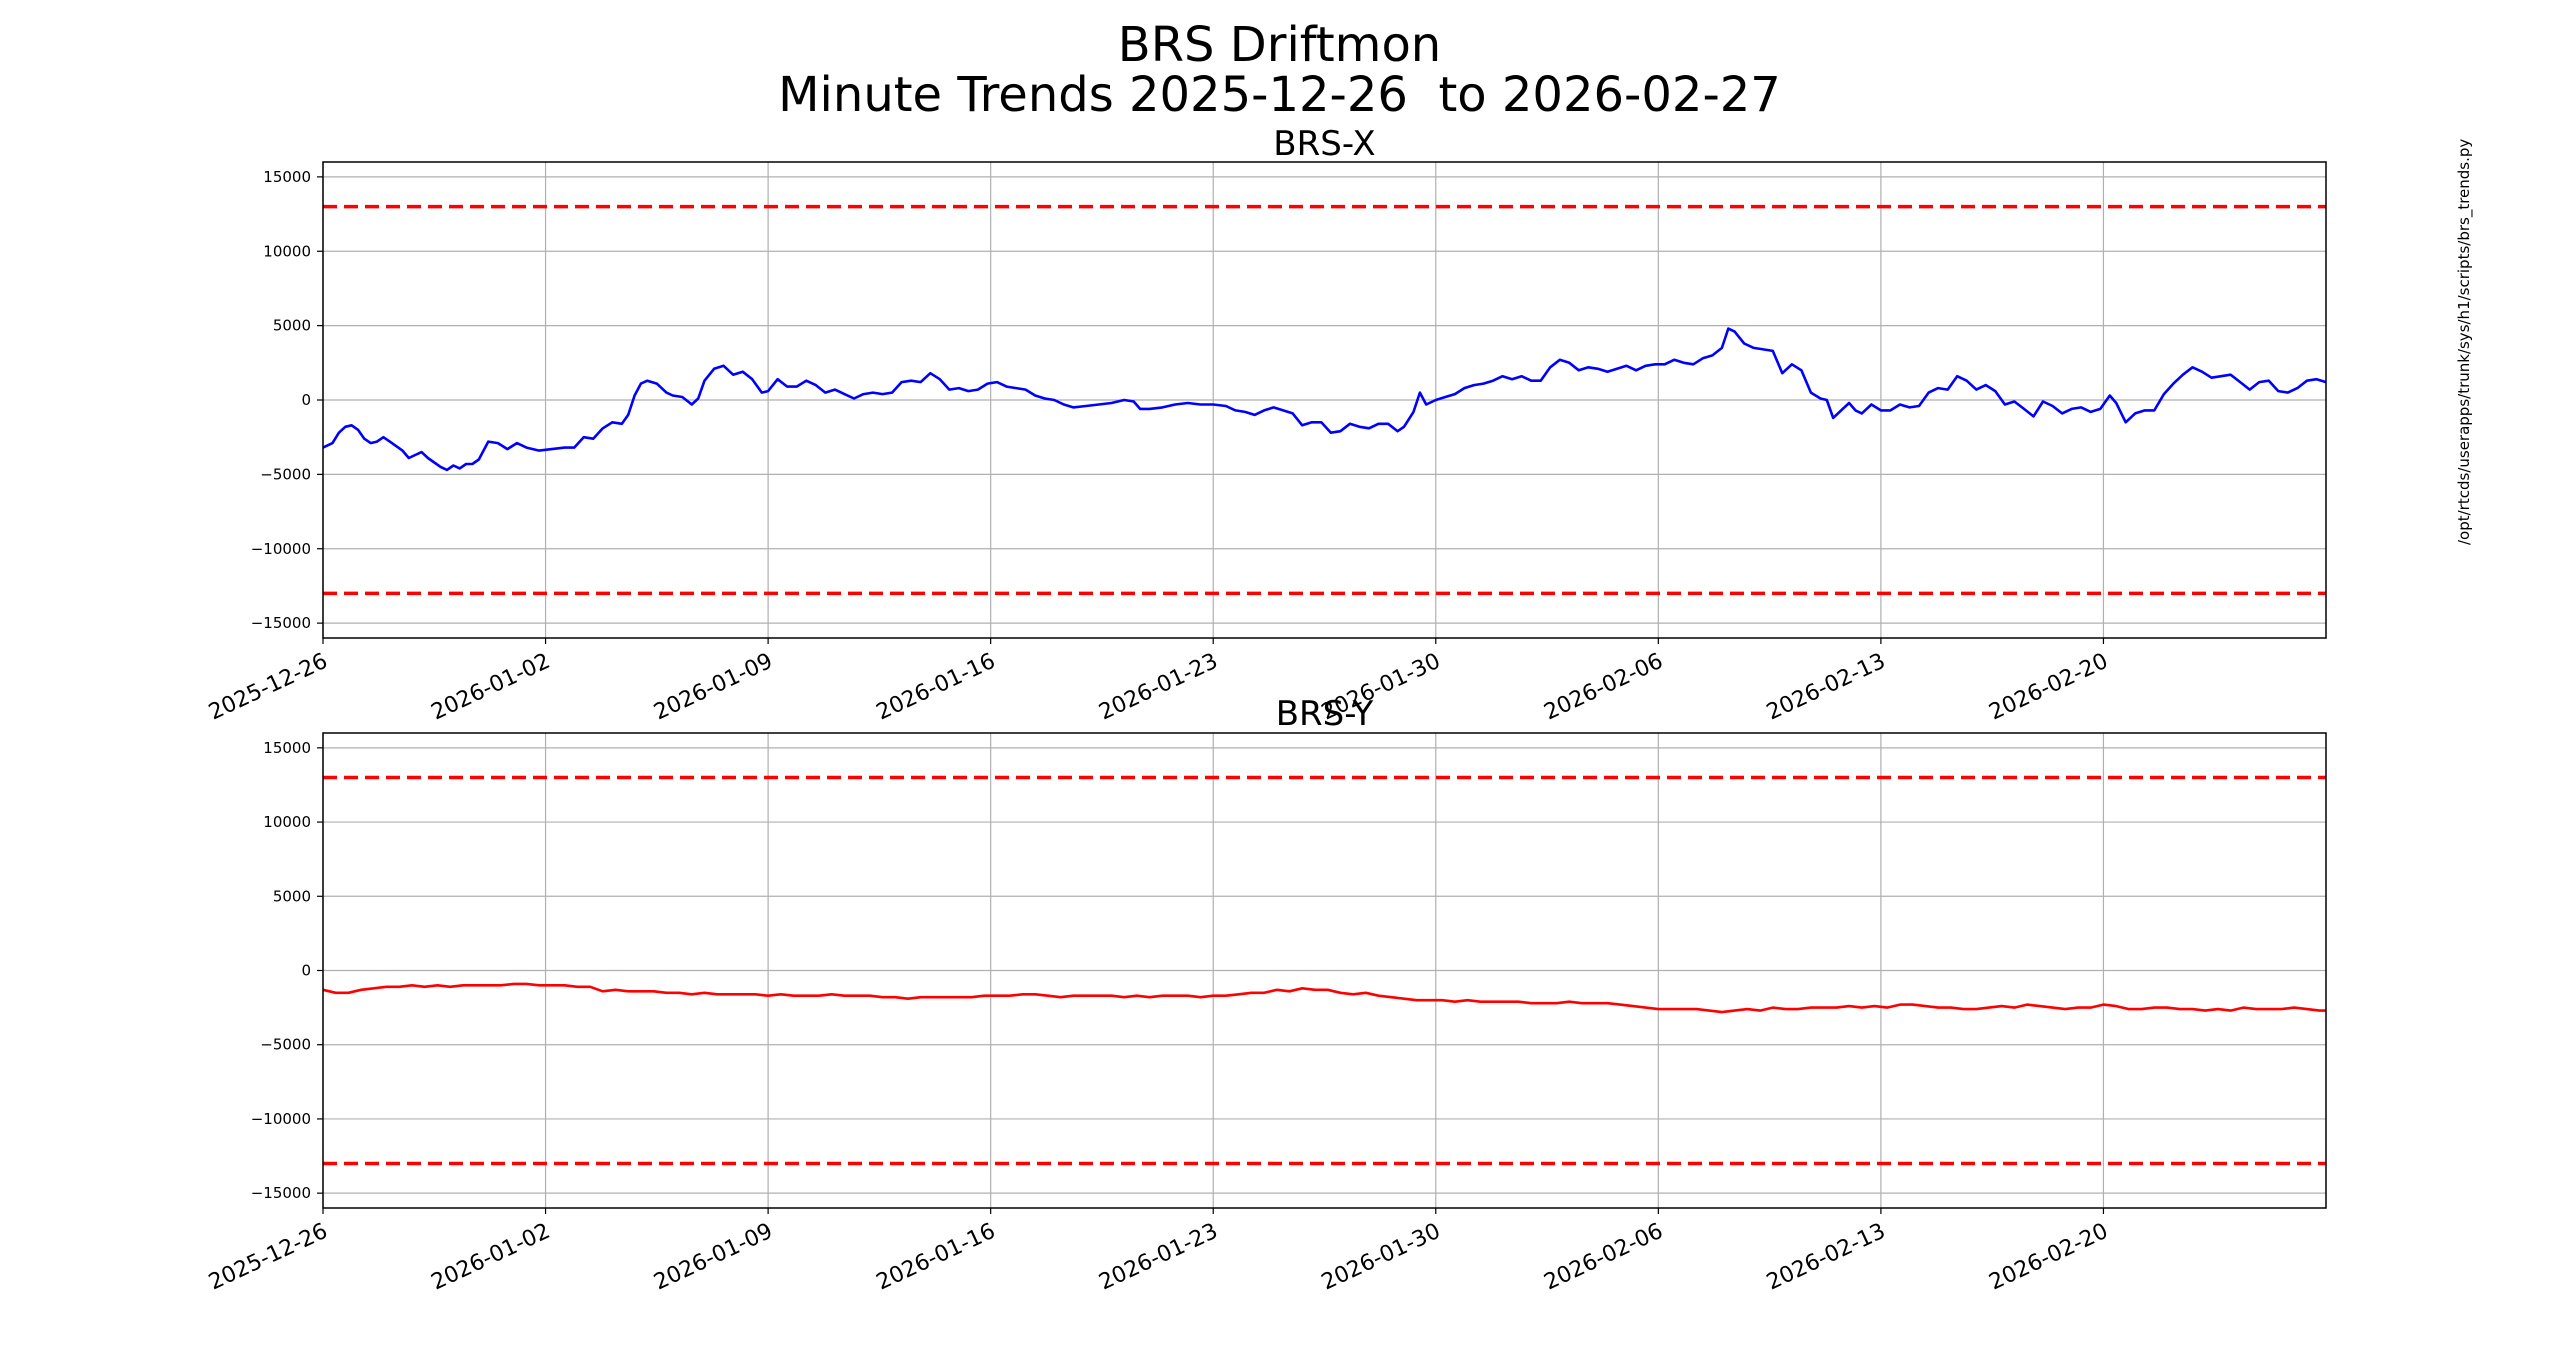  What do you see at coordinates (1826, 1257) in the screenshot?
I see `brs-y-xtick-label: 2026-02-13` at bounding box center [1826, 1257].